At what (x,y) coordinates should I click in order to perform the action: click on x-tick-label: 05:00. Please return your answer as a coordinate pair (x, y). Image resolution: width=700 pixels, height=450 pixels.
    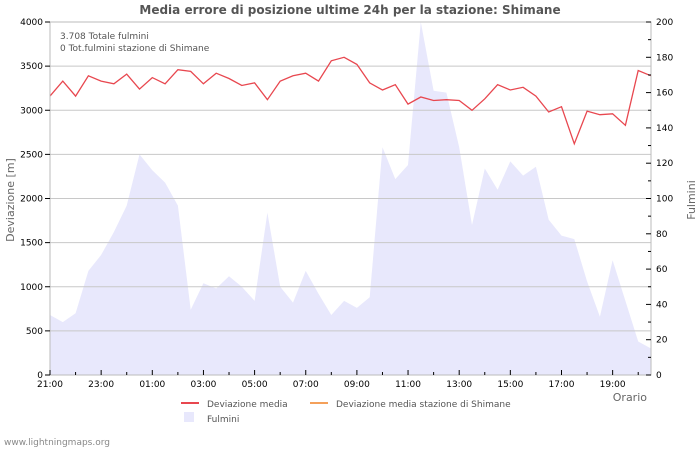
    Looking at the image, I should click on (255, 385).